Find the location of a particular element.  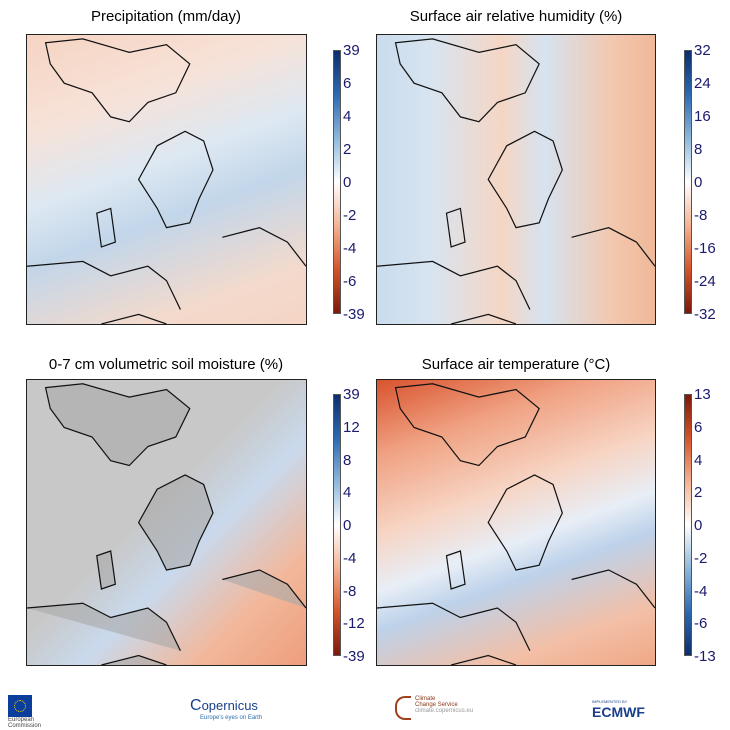

european-commission-logo: European Commission is located at coordinates (24, 712).